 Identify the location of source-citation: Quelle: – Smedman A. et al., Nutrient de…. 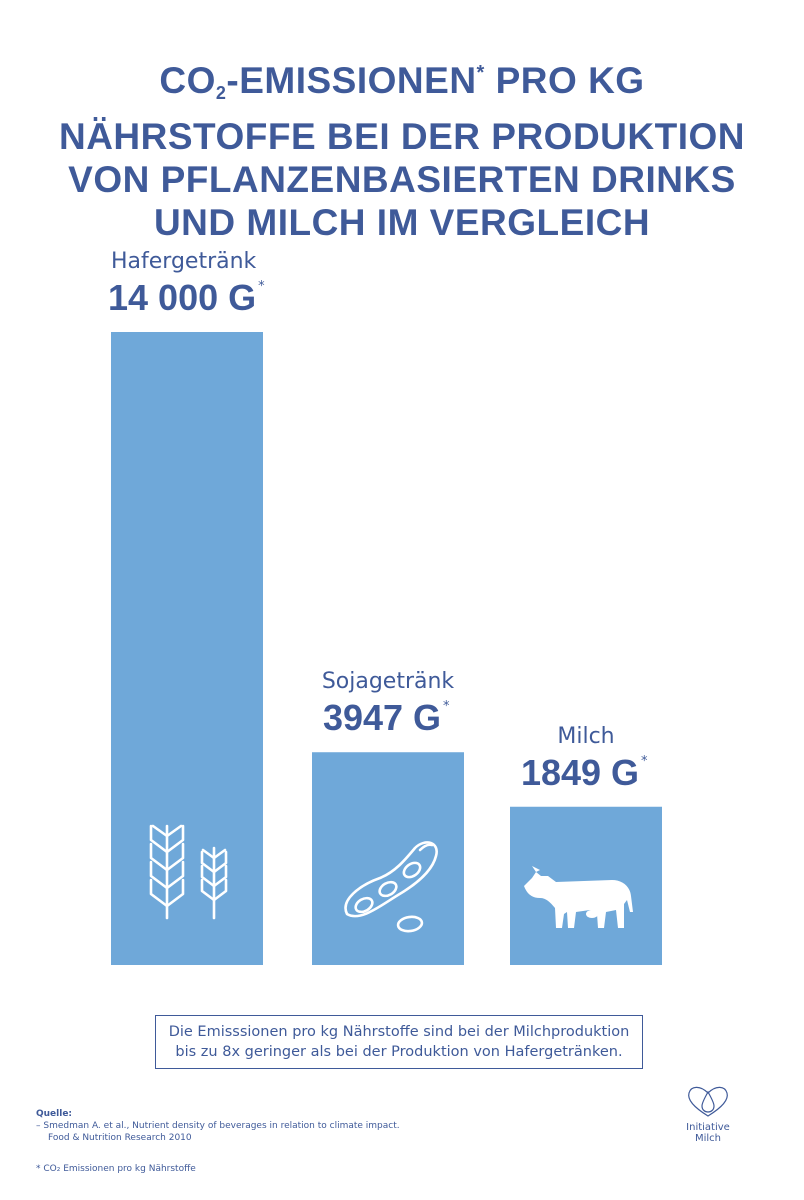
(286, 1126).